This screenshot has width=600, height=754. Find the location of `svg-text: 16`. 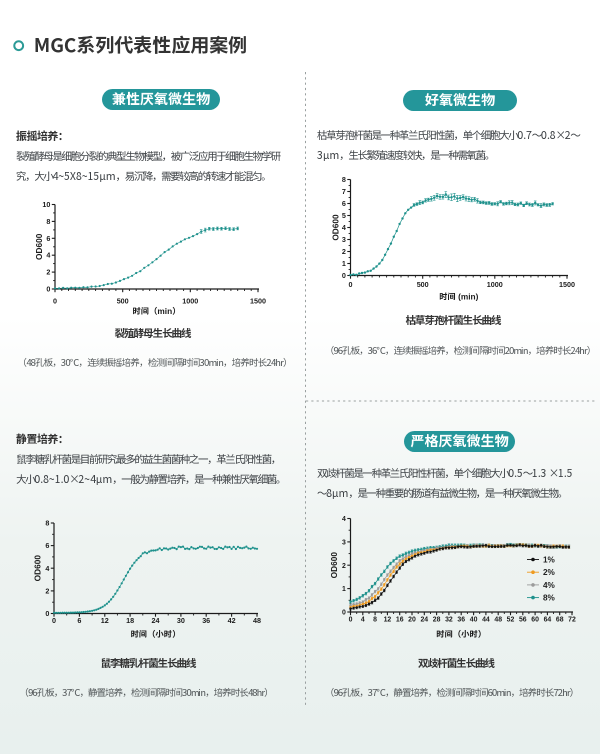

svg-text: 16 is located at coordinates (400, 620).